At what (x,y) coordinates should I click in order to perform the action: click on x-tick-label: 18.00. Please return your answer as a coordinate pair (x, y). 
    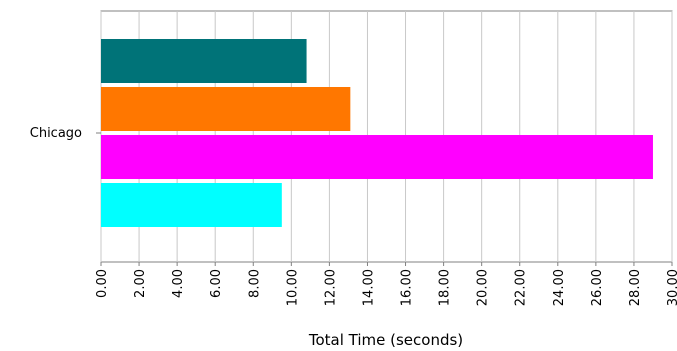
    Looking at the image, I should click on (445, 287).